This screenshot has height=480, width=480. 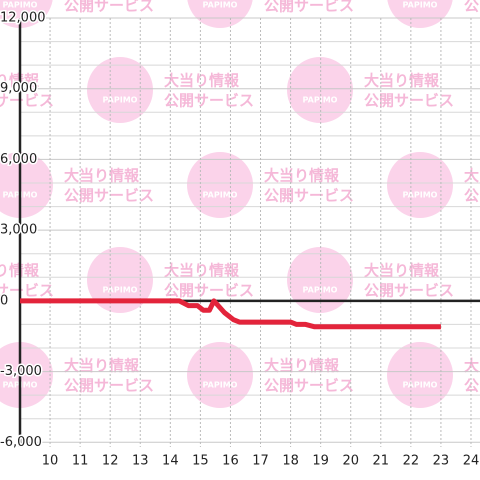 What do you see at coordinates (320, 461) in the screenshot?
I see `x-tick-label: 19` at bounding box center [320, 461].